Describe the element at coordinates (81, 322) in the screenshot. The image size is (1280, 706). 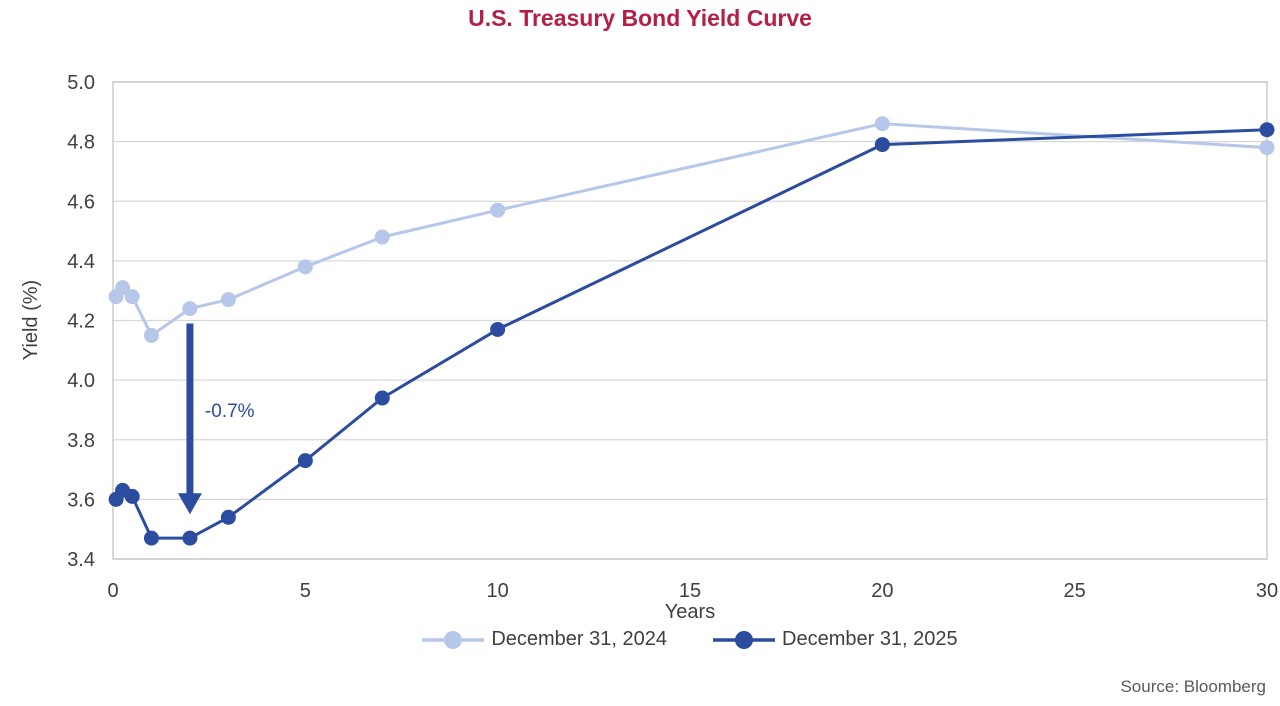
I see `y-tick-label: 4.2` at that location.